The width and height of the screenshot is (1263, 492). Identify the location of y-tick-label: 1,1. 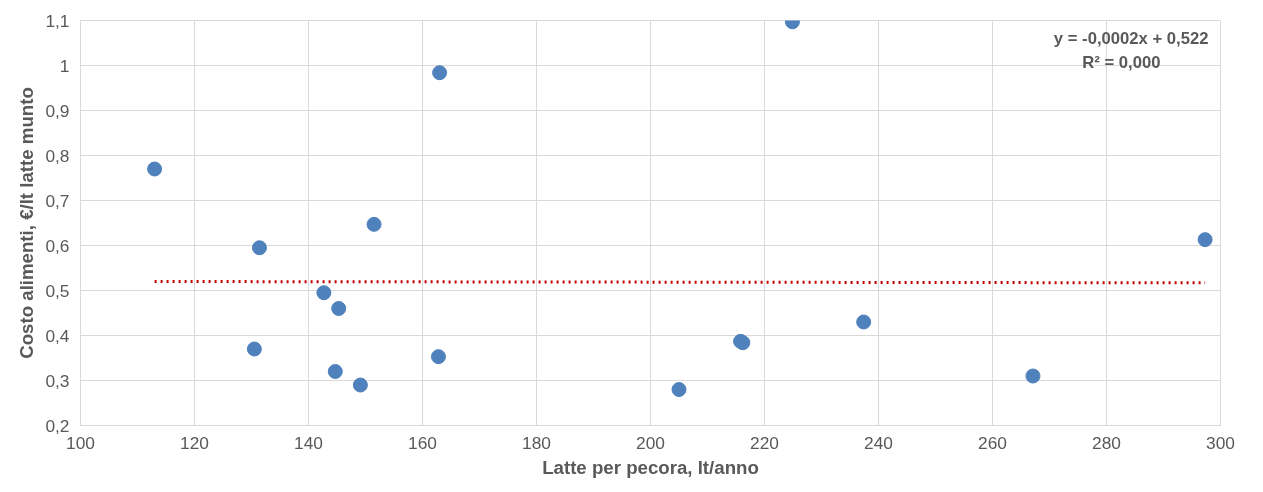
(57, 20).